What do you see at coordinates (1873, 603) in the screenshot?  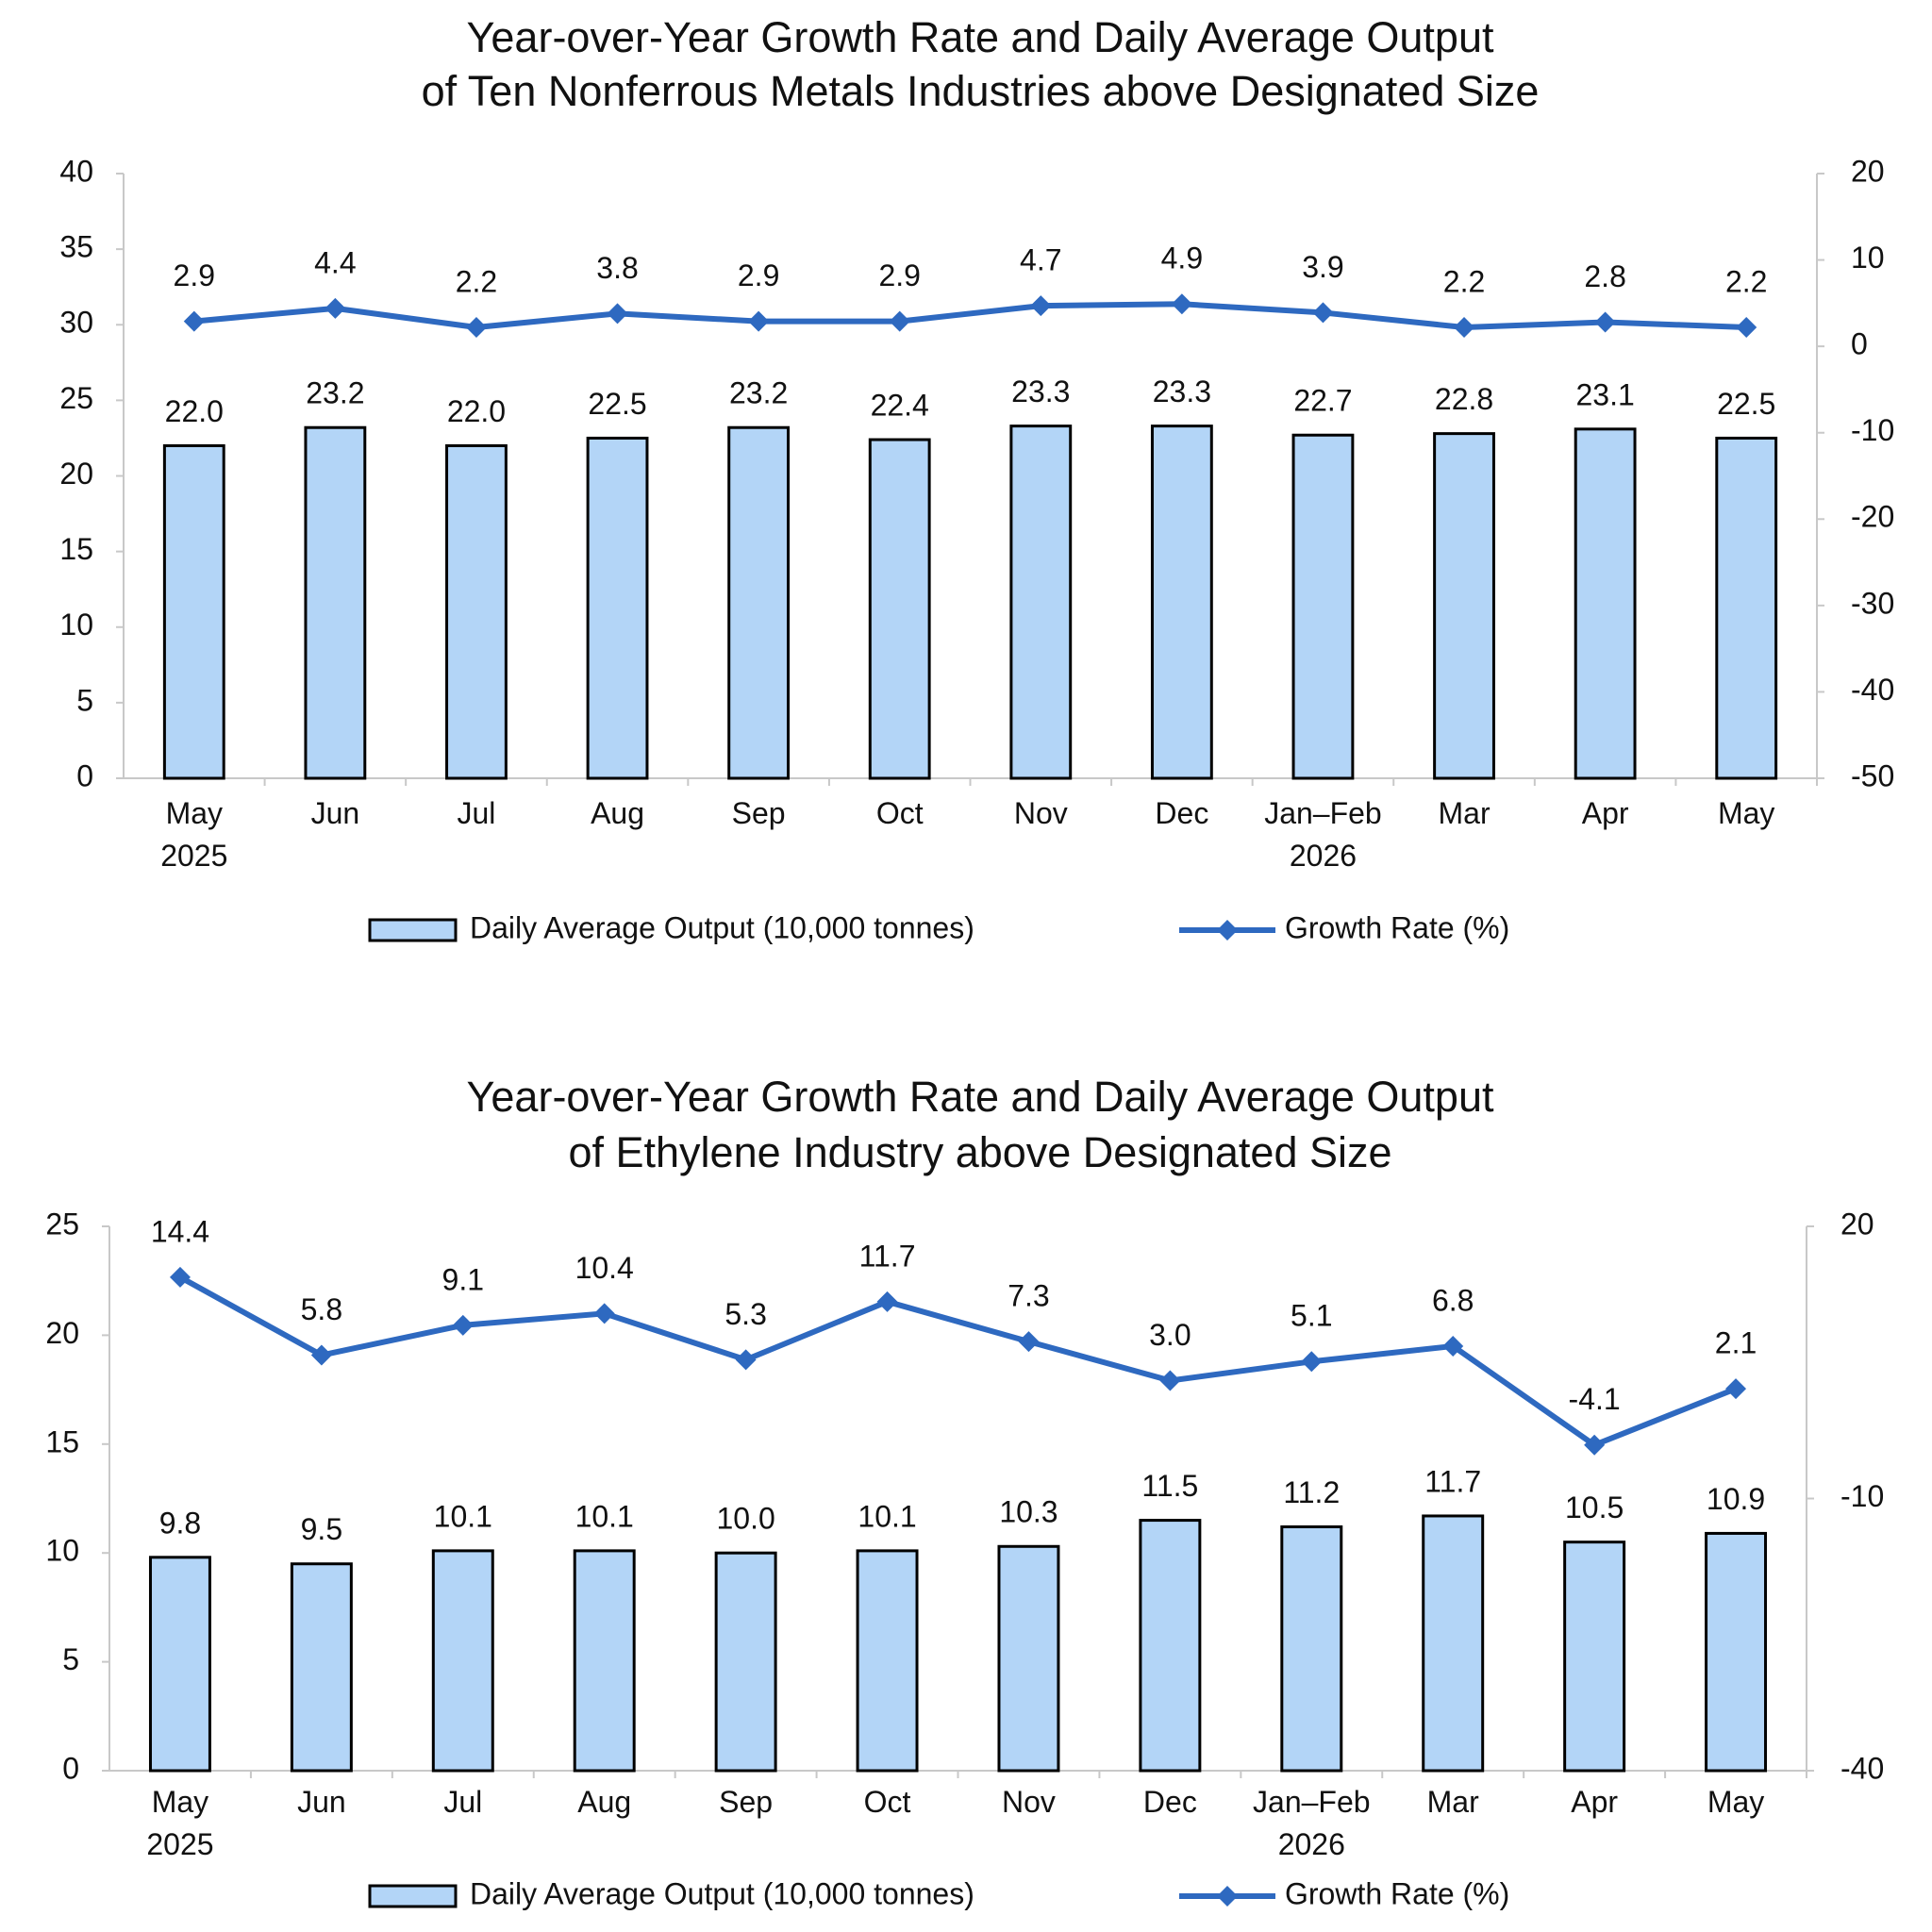 I see `y2-tick-label: -30` at bounding box center [1873, 603].